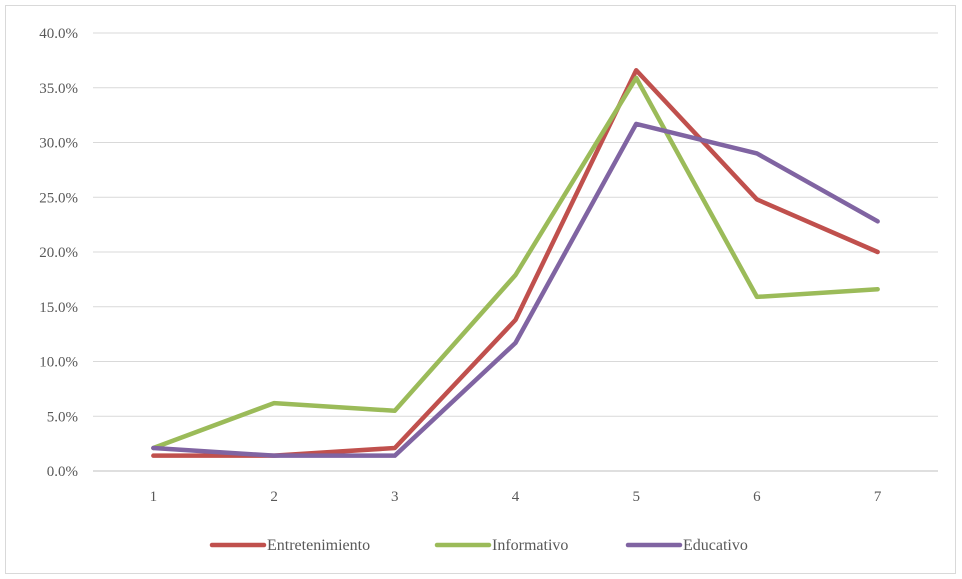 Image resolution: width=962 pixels, height=579 pixels. What do you see at coordinates (62, 417) in the screenshot?
I see `y-tick-label: 5.0%` at bounding box center [62, 417].